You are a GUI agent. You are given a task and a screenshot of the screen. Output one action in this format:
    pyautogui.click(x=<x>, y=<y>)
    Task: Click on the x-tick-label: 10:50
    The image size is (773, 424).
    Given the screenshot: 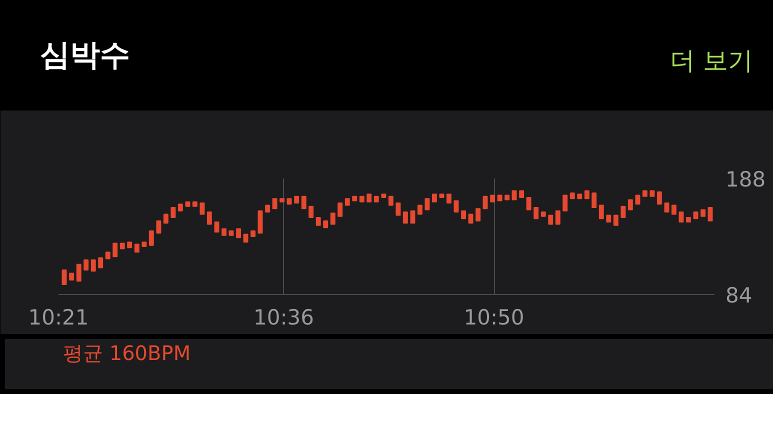 What is the action you would take?
    pyautogui.click(x=494, y=318)
    